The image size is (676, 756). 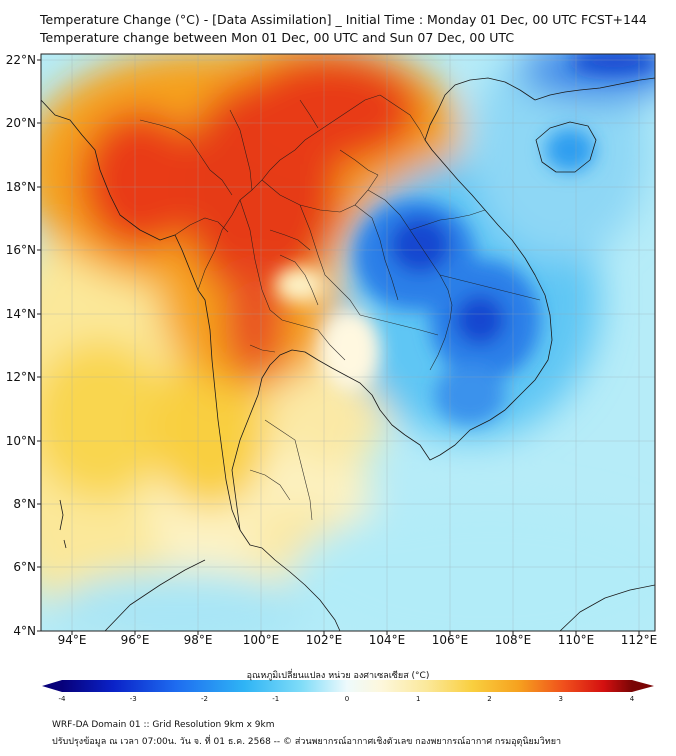 What do you see at coordinates (204, 699) in the screenshot?
I see `colorbar-tick-label: -2` at bounding box center [204, 699].